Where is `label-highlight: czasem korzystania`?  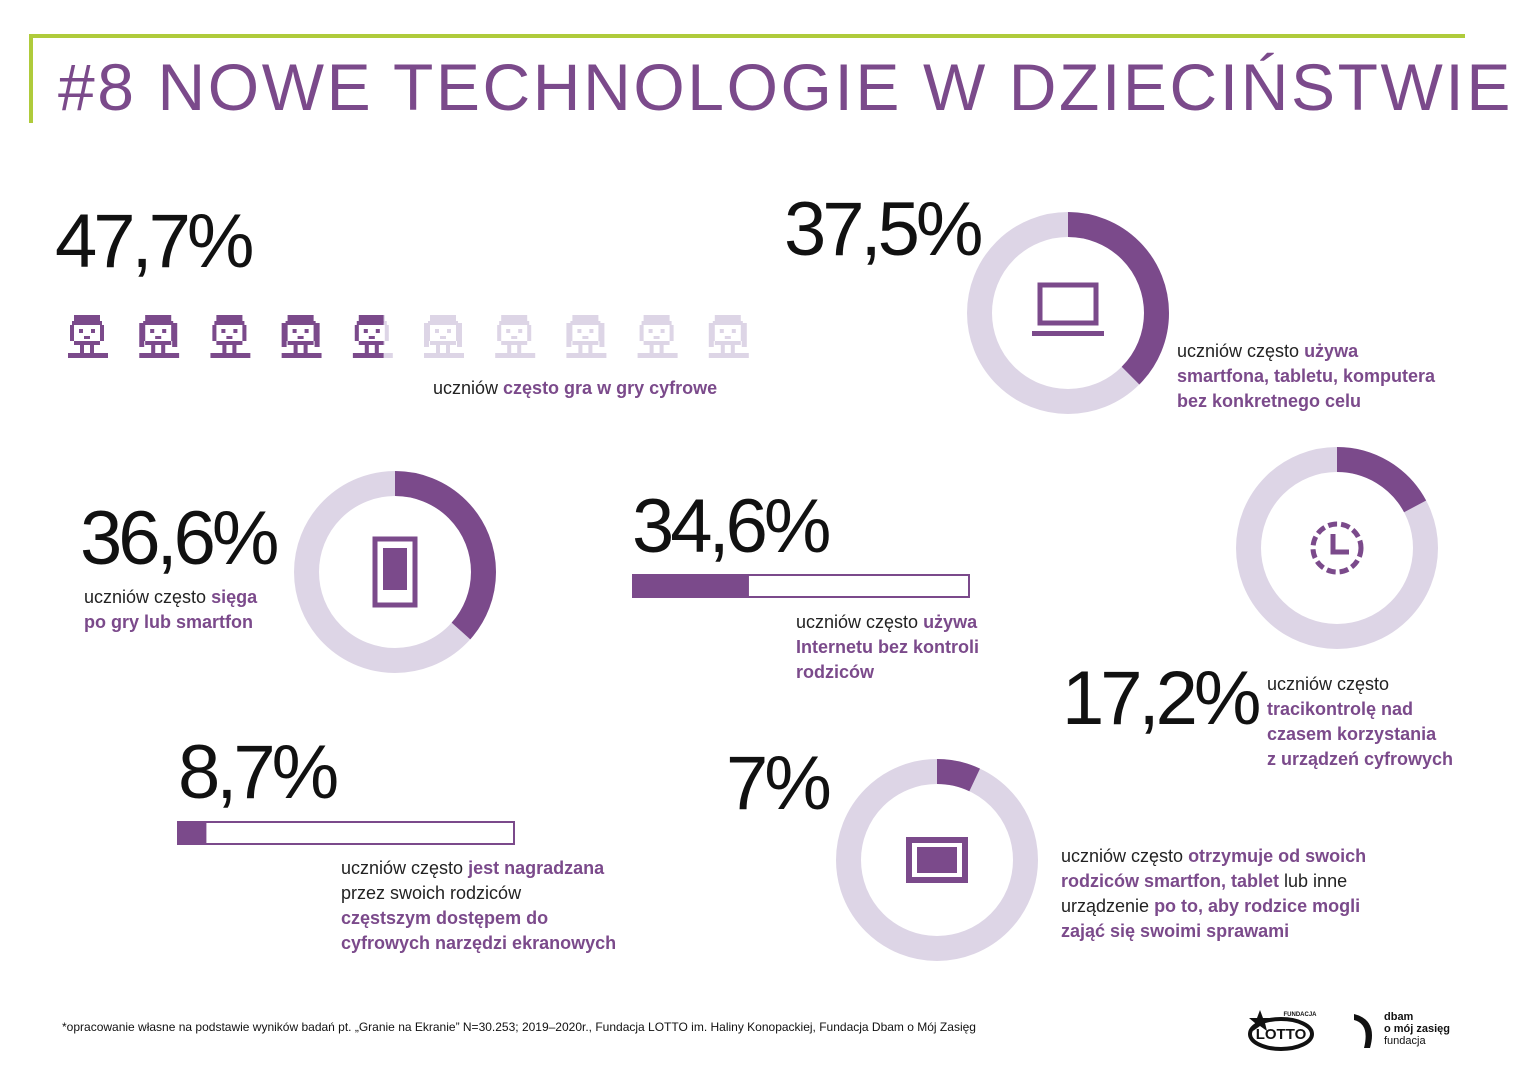 label-highlight: czasem korzystania is located at coordinates (1352, 734).